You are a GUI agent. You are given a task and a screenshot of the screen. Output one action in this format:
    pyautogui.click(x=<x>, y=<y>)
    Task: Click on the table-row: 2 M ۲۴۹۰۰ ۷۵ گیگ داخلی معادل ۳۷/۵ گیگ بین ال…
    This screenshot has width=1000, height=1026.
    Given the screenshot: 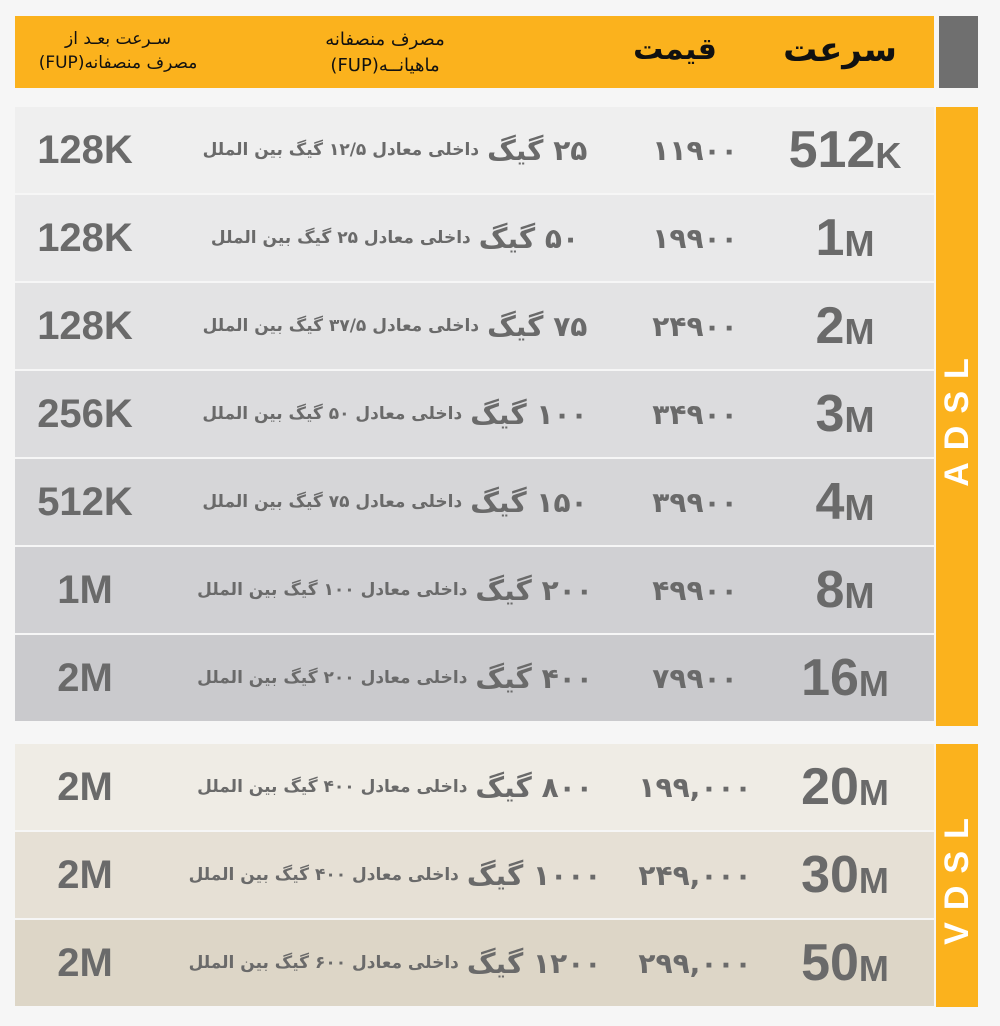 What is the action you would take?
    pyautogui.click(x=474, y=326)
    